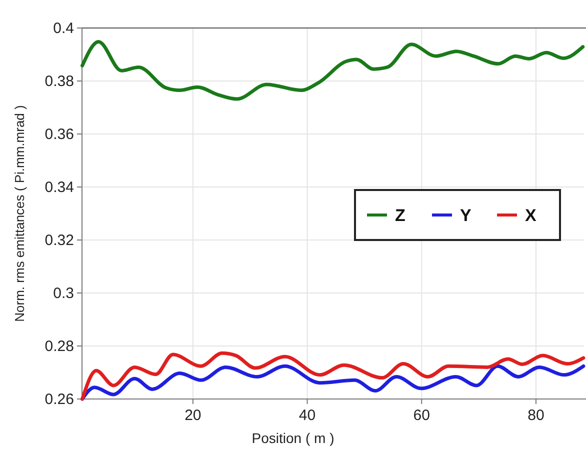 This screenshot has height=449, width=586. I want to click on x-tick-label: 40, so click(307, 415).